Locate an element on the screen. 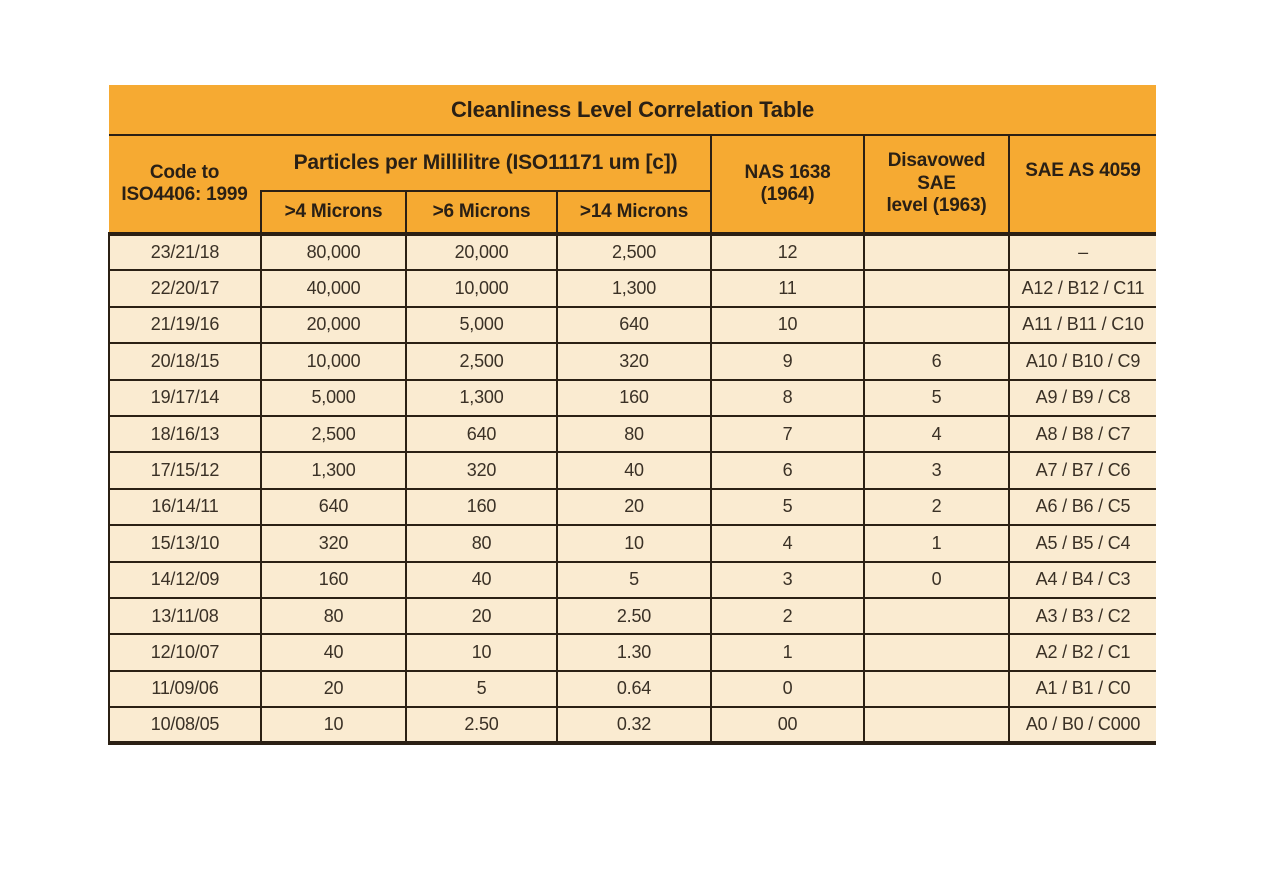 The height and width of the screenshot is (893, 1263). table-title: Cleanliness Level Correlation Table is located at coordinates (632, 110).